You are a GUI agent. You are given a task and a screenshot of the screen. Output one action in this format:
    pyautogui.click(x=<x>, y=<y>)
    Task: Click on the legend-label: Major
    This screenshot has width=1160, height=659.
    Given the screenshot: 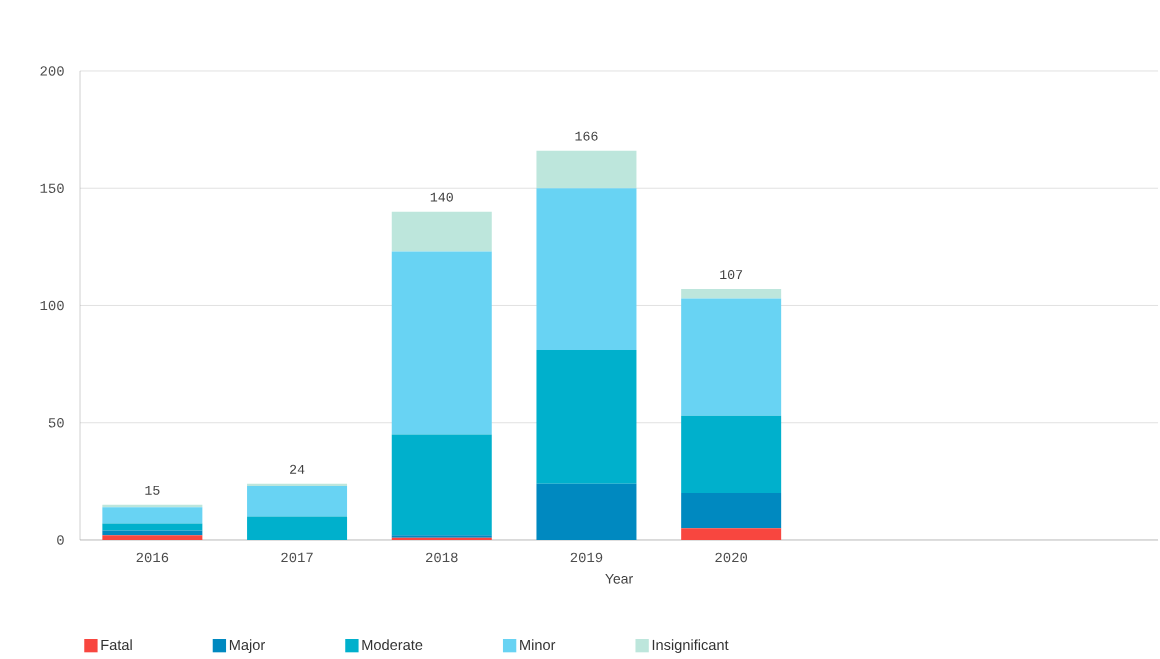 What is the action you would take?
    pyautogui.click(x=247, y=646)
    